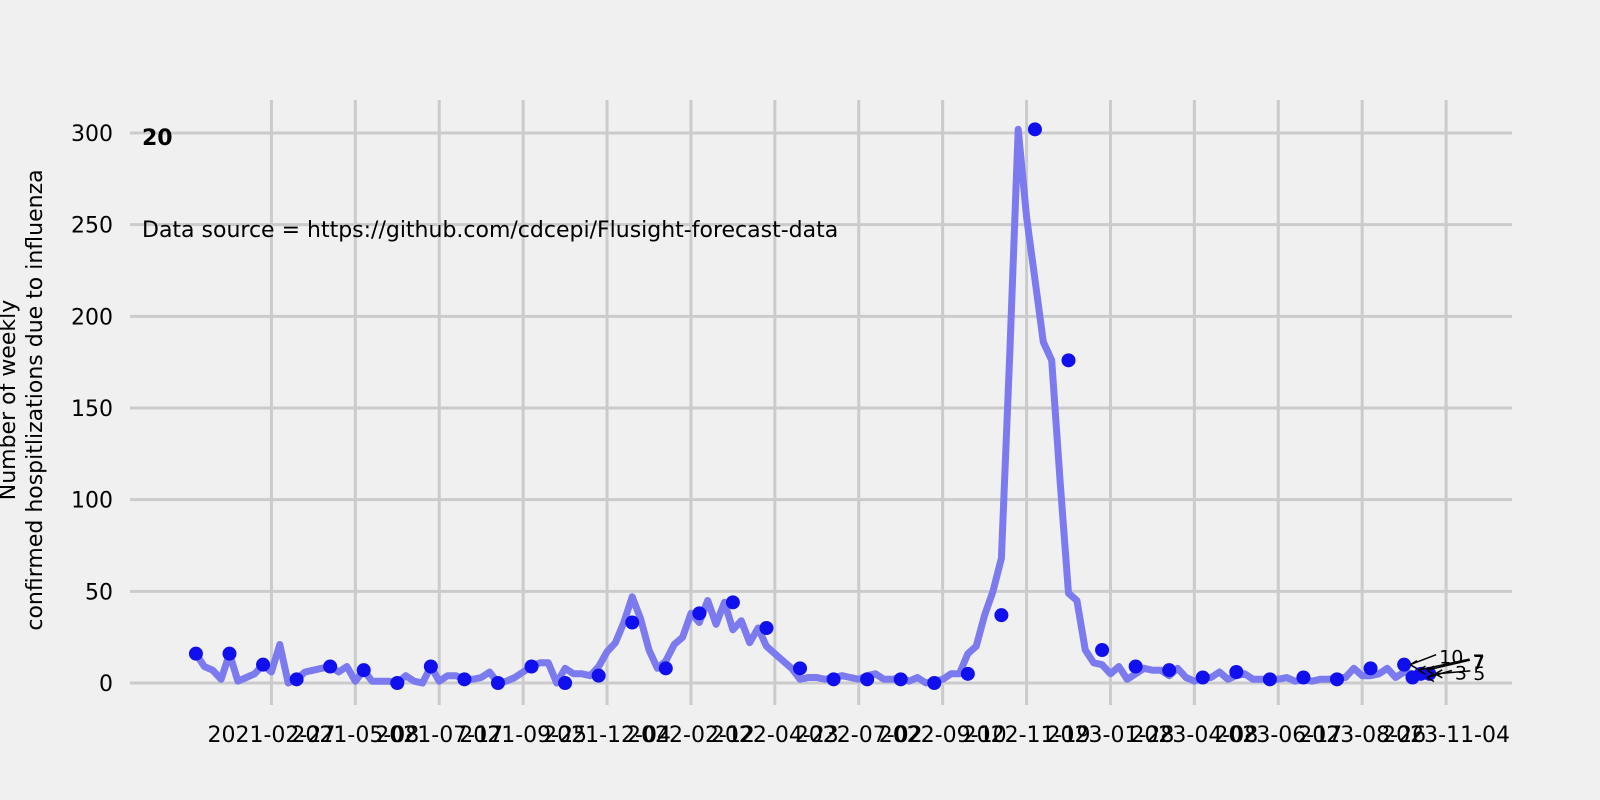 The height and width of the screenshot is (800, 1600). What do you see at coordinates (92, 317) in the screenshot?
I see `y-tick-label: 200` at bounding box center [92, 317].